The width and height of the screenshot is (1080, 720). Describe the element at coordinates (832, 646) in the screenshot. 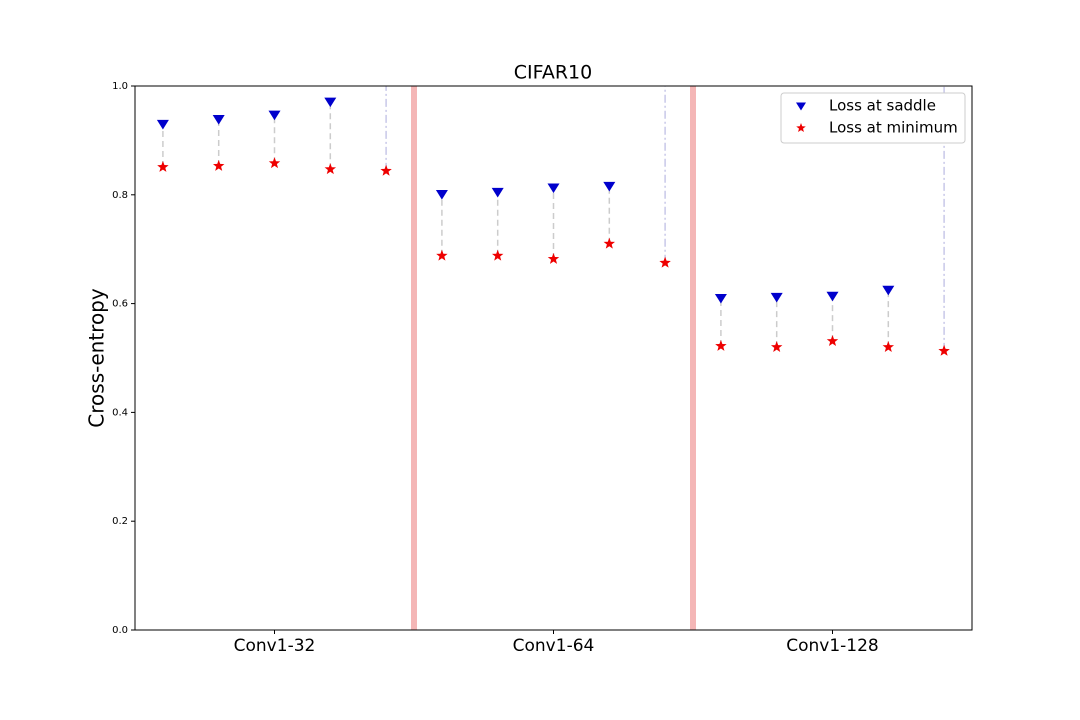

I see `x-tick-label: Conv1-128` at that location.